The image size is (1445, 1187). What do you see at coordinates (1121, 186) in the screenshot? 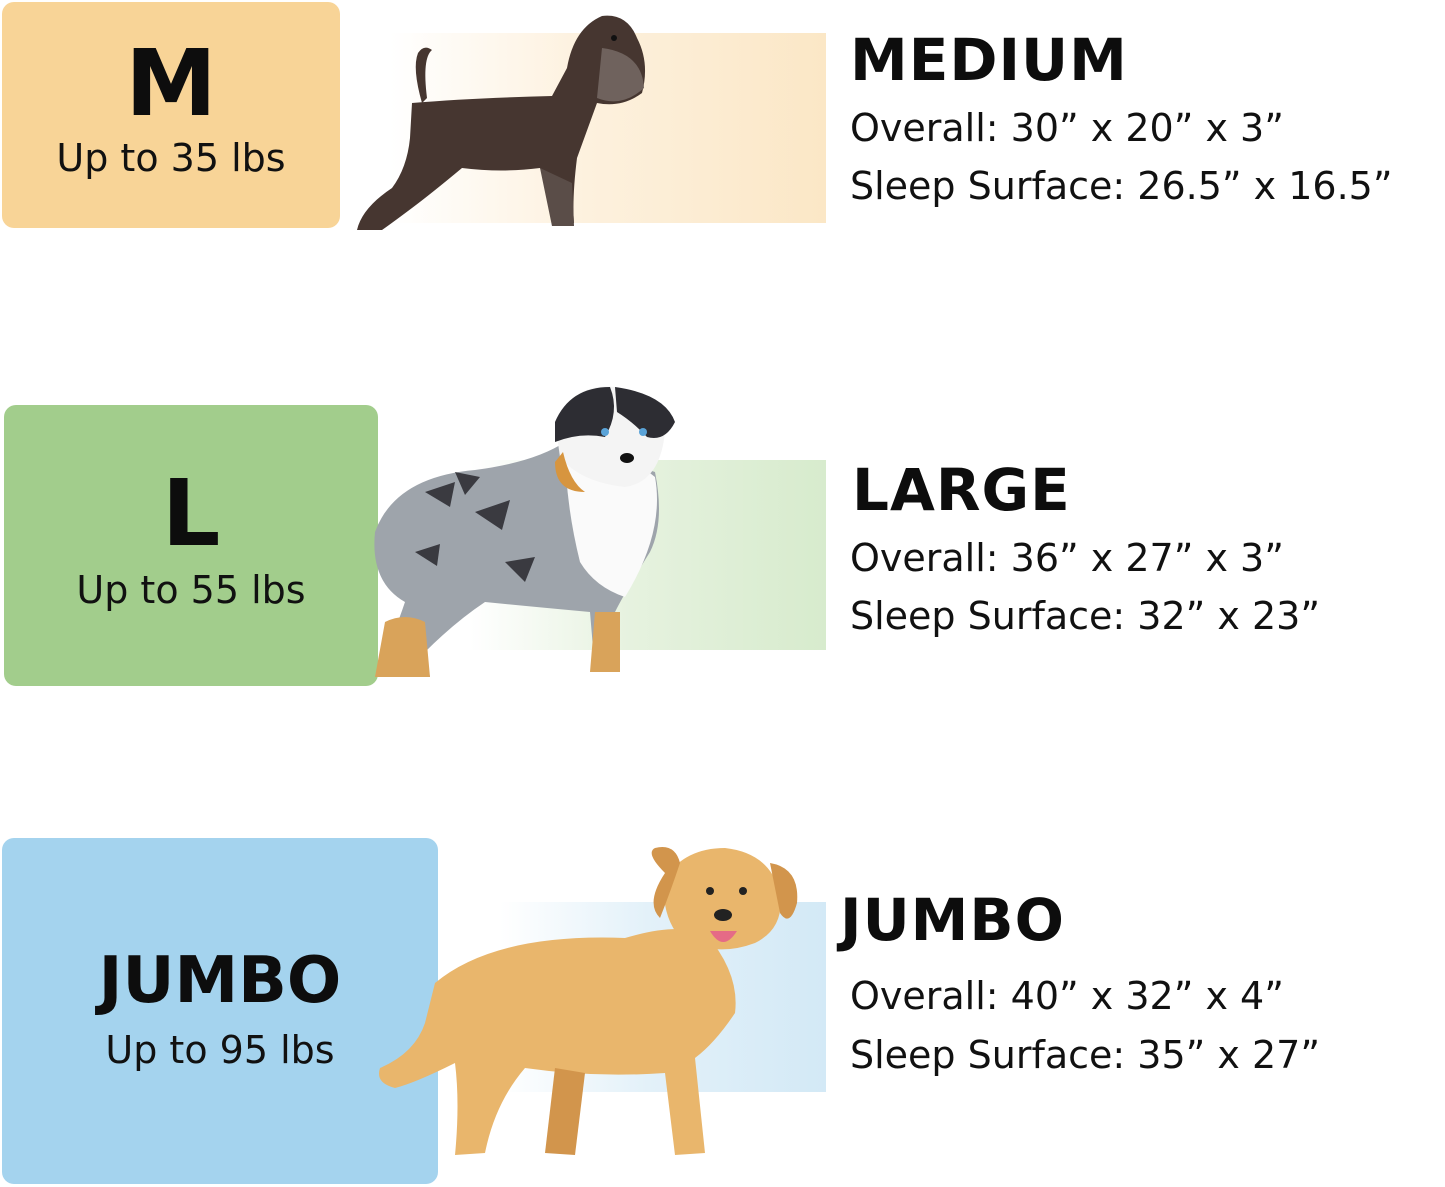
I see `sleep-surface-dimensions: Sleep Surface: 26.5” x 16.5”` at bounding box center [1121, 186].